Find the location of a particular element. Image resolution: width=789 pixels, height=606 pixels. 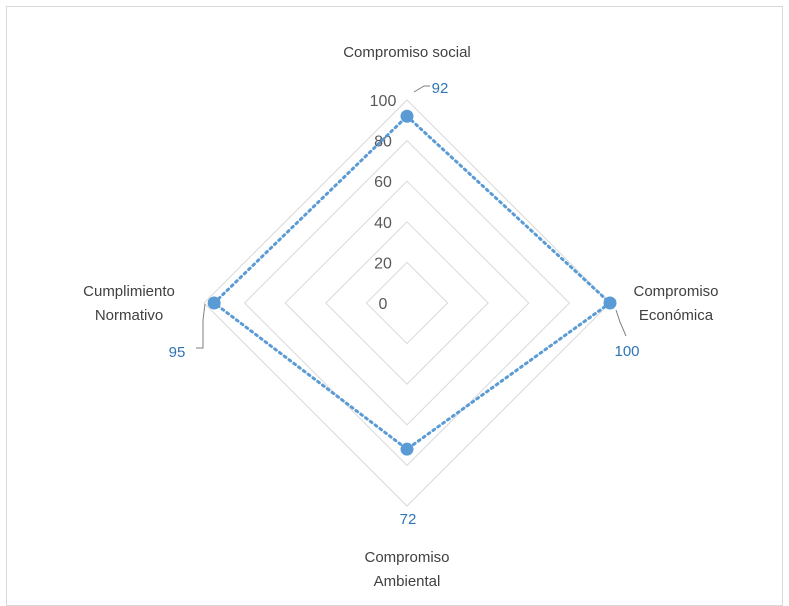

data-label-1: 92 is located at coordinates (440, 88).